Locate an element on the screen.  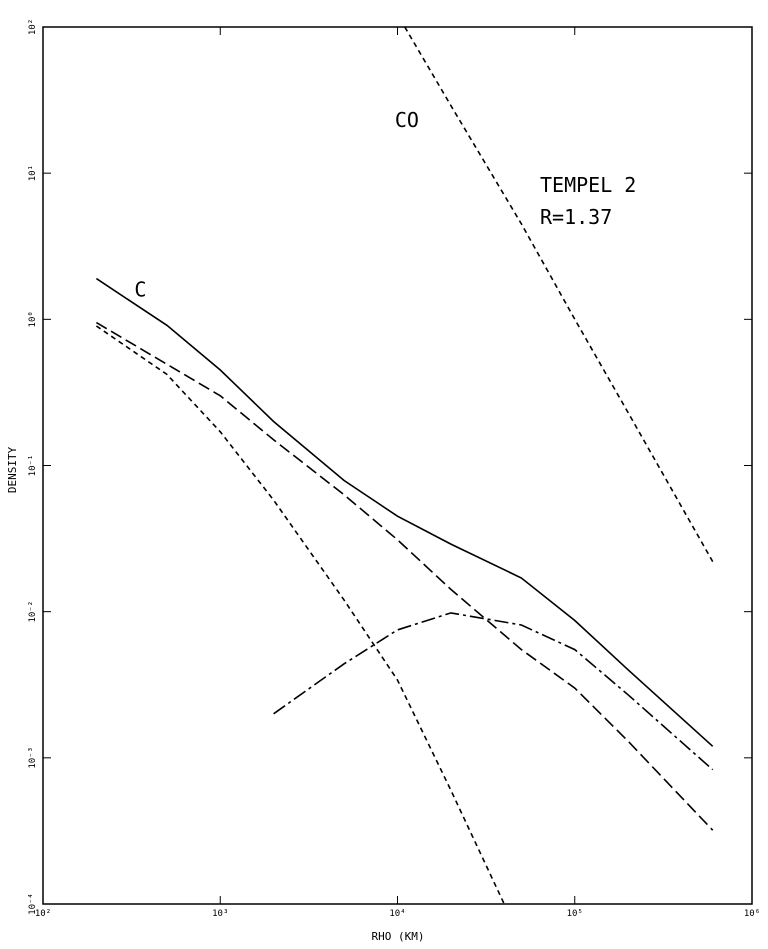
y-tick-label: 10⁰ is located at coordinates (33, 319).